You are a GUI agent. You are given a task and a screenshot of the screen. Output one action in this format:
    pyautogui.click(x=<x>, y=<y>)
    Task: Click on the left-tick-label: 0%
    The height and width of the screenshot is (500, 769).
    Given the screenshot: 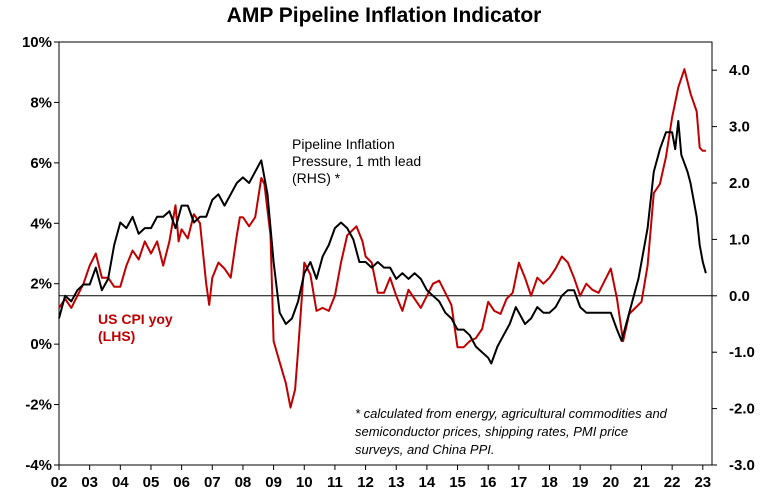 What is the action you would take?
    pyautogui.click(x=41, y=344)
    